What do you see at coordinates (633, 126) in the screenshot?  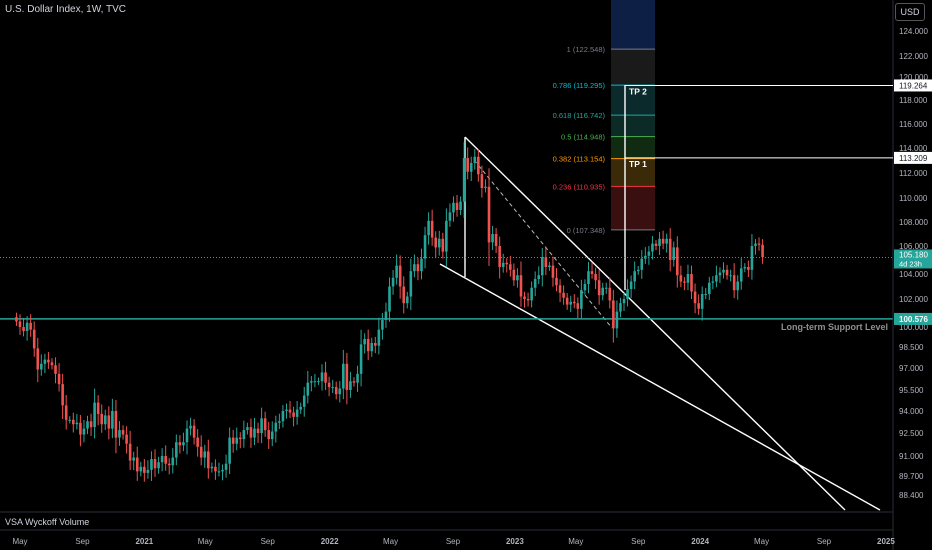 I see `fib-zone` at bounding box center [633, 126].